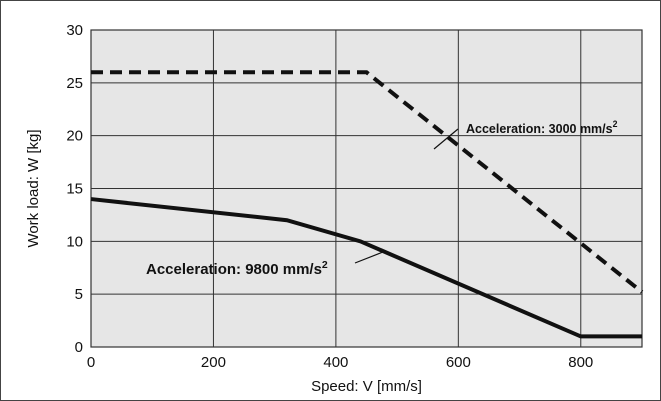  Describe the element at coordinates (234, 269) in the screenshot. I see `annotation-text: Acceleration: 9800 mm/s` at that location.